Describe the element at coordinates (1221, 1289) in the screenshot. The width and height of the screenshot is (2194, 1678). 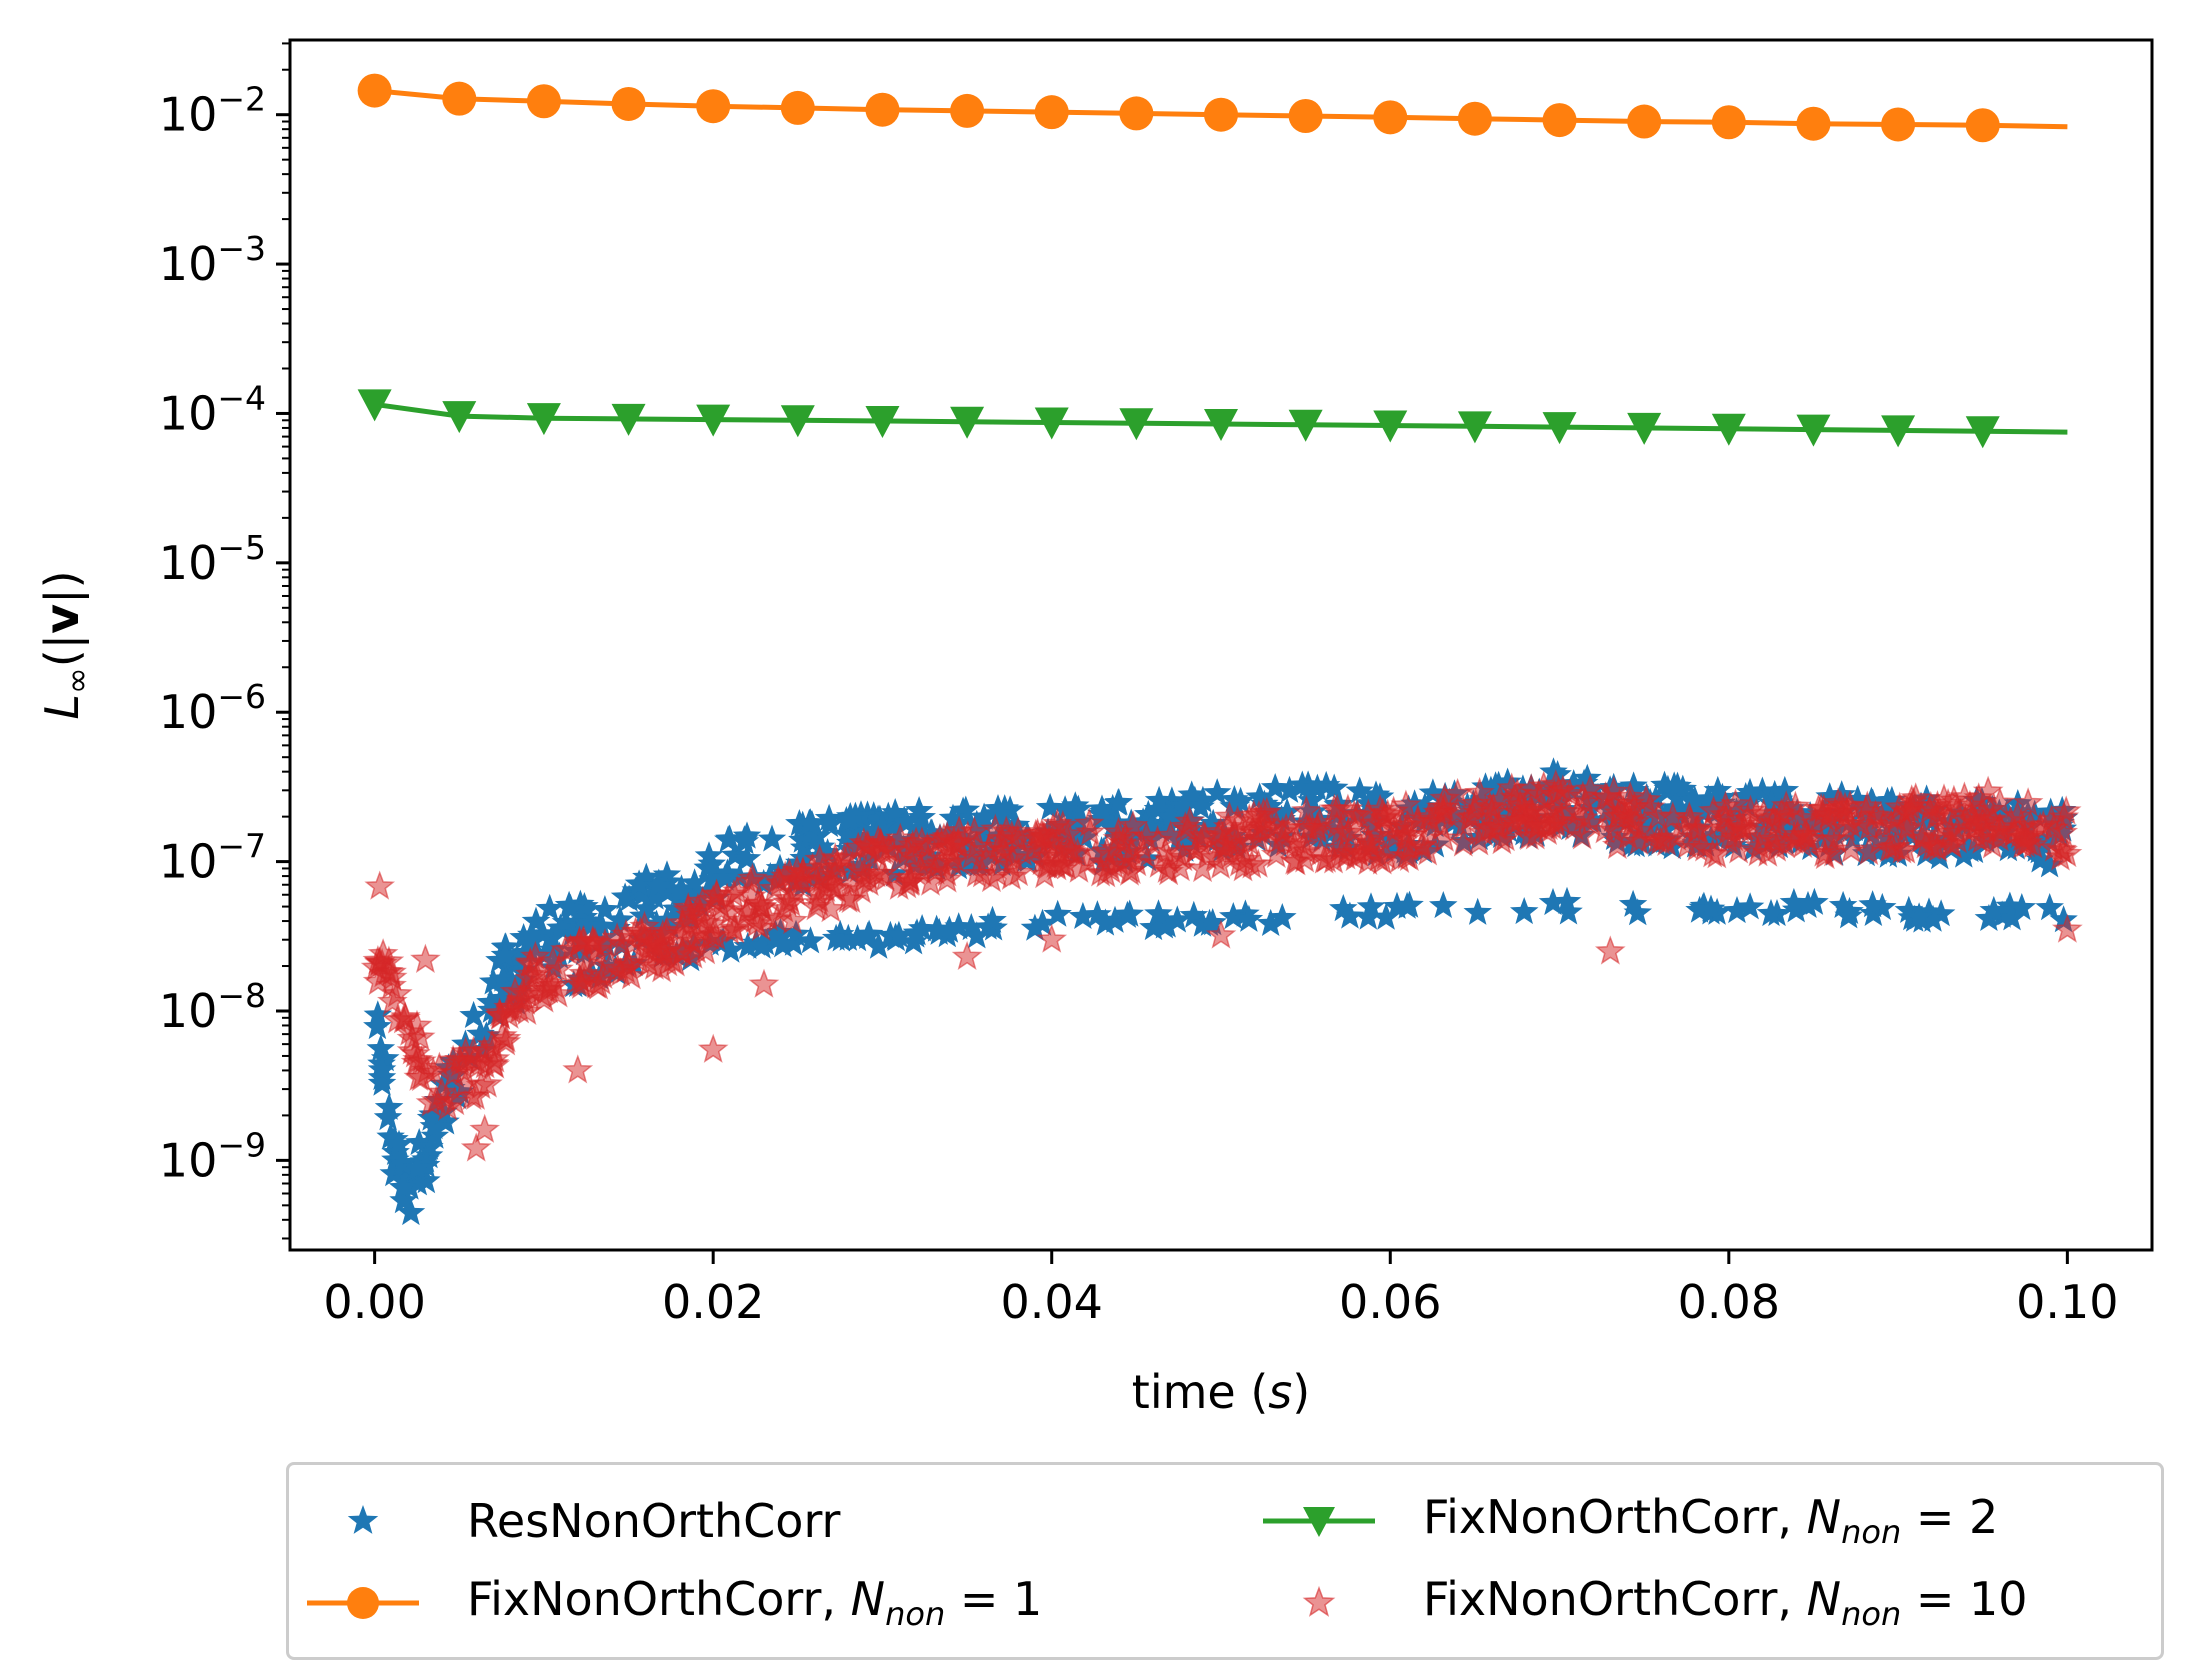
I see `x-axis: 0.00 0.02 0.04 0.06 0.08 0.10` at that location.